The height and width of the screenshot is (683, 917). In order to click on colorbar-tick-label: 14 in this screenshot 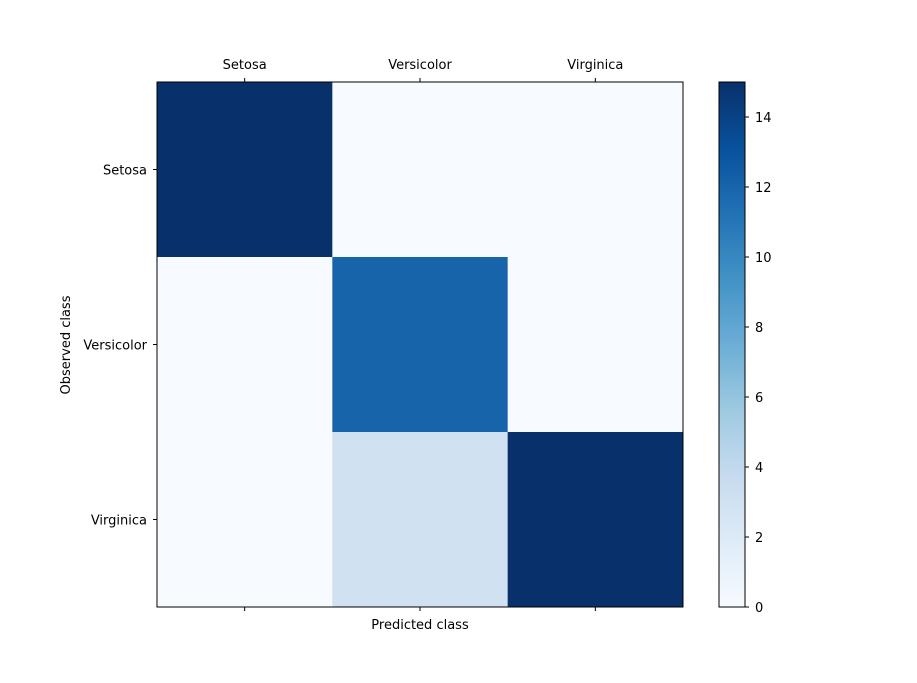, I will do `click(763, 118)`.